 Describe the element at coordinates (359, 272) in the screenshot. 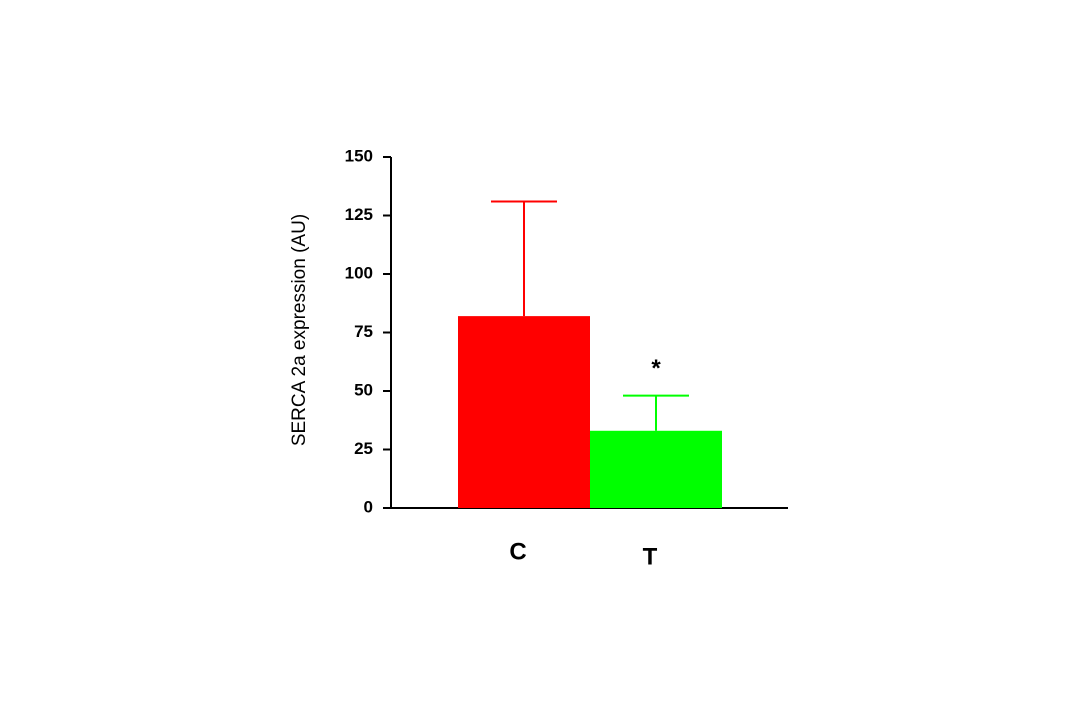

I see `y-tick-label: 100` at that location.